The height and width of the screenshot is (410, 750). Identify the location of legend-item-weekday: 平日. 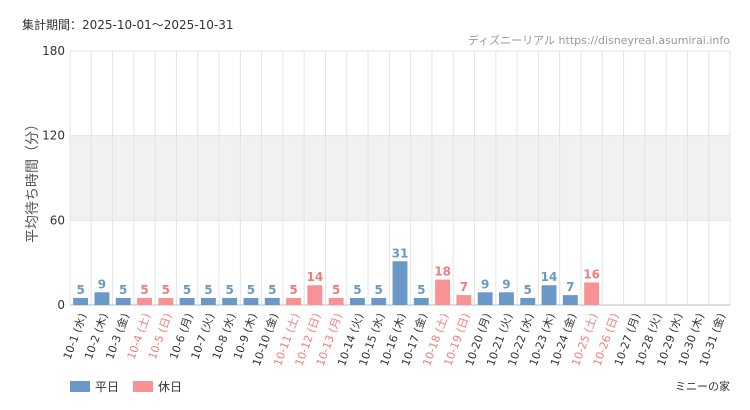
(94, 386).